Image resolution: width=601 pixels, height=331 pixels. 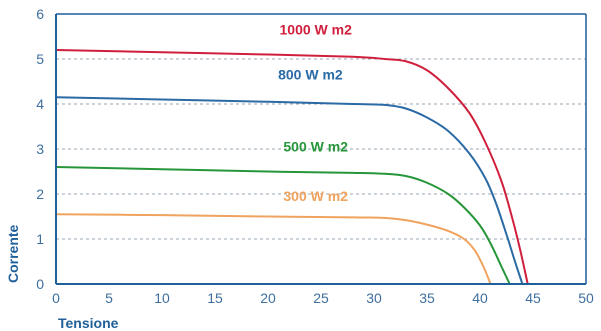 I want to click on series-label-3: 300 W m2, so click(x=315, y=196).